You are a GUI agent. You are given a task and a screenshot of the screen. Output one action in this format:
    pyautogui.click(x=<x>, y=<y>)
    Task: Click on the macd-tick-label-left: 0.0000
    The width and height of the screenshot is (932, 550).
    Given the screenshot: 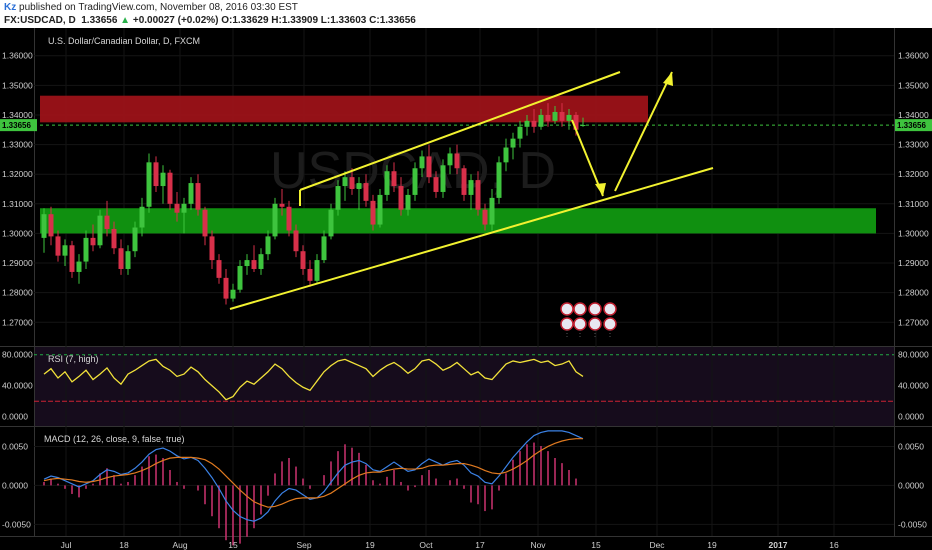 What is the action you would take?
    pyautogui.click(x=15, y=485)
    